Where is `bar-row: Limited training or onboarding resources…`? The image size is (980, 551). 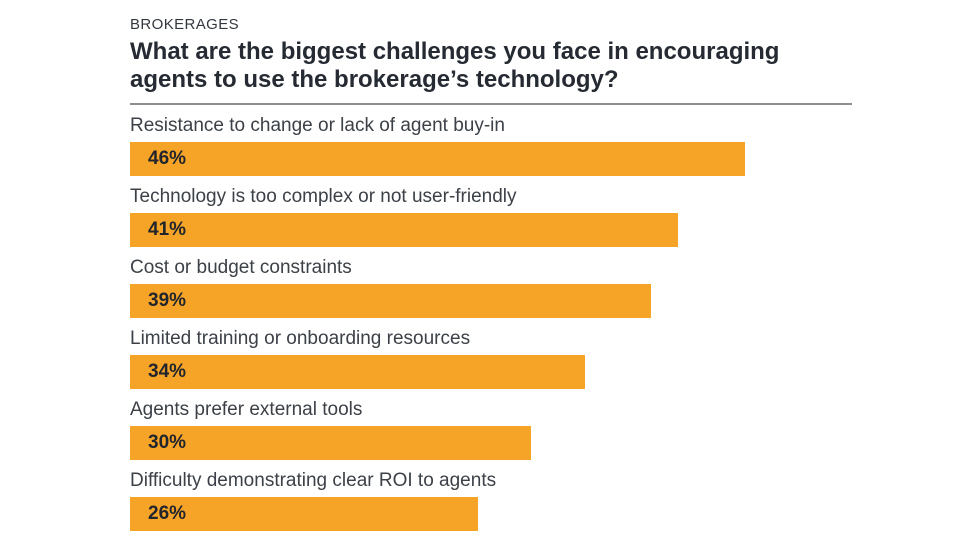 bar-row: Limited training or onboarding resources… is located at coordinates (491, 358).